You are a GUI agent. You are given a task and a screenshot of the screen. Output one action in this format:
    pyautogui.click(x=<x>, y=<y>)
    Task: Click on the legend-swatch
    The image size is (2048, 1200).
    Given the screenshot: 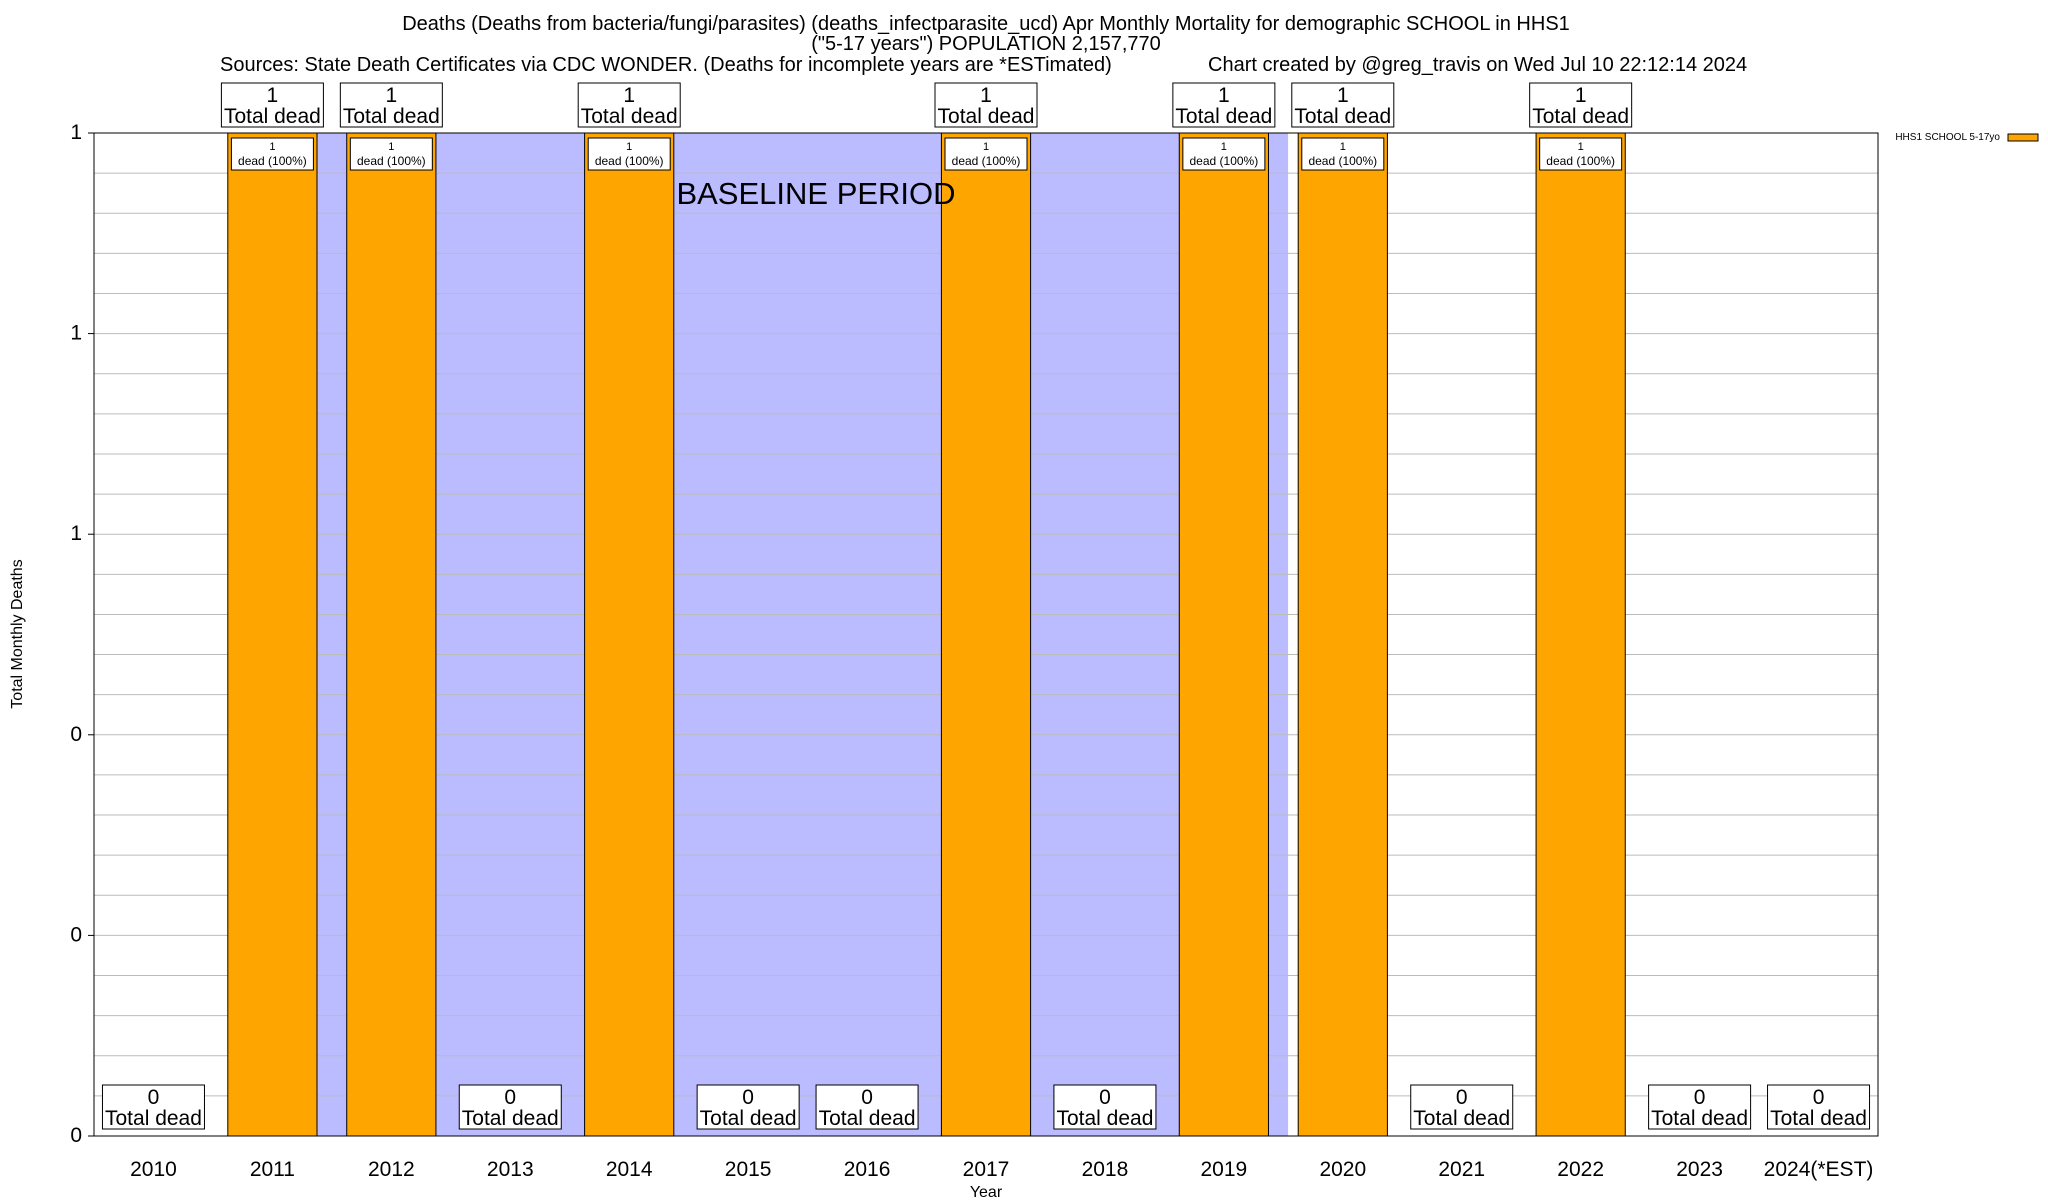 What is the action you would take?
    pyautogui.click(x=2023, y=137)
    